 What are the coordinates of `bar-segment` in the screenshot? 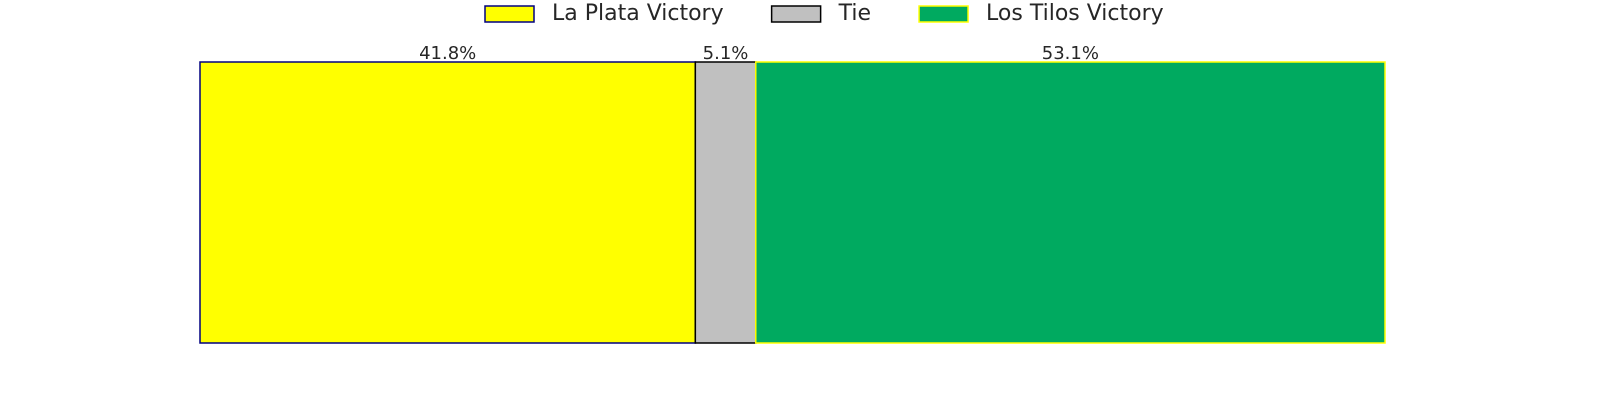 It's located at (725, 202).